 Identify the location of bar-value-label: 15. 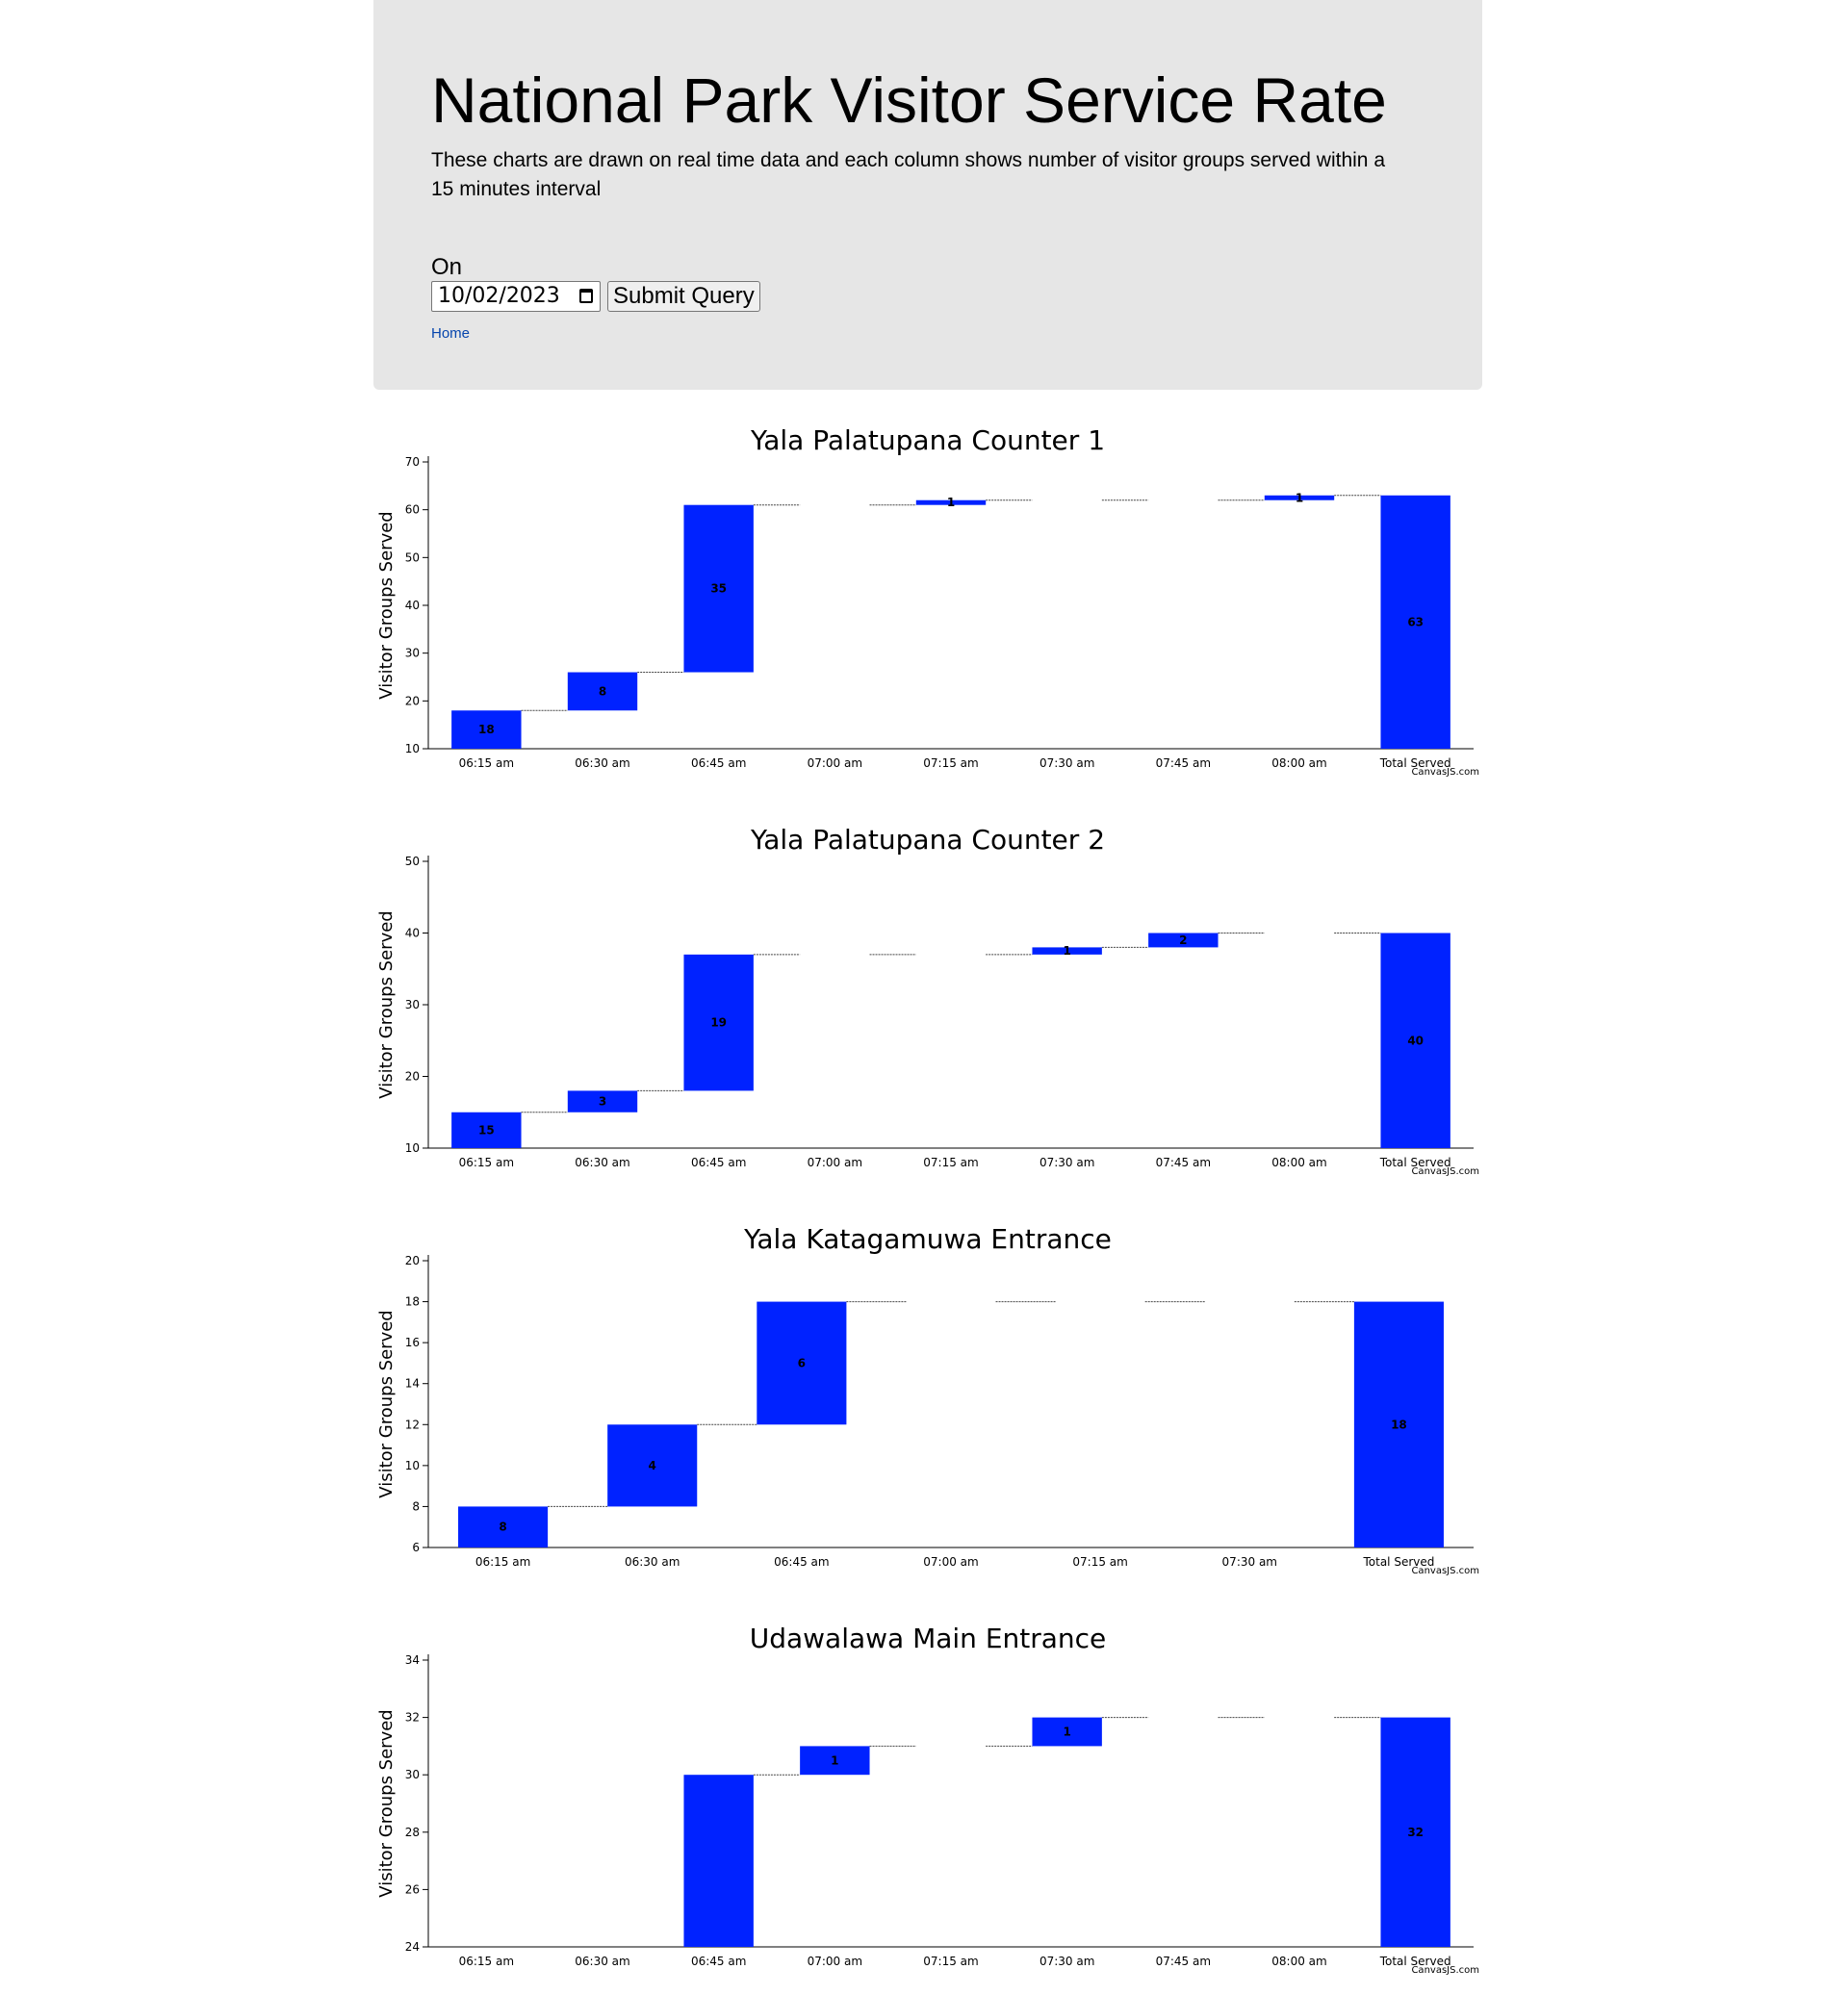
(486, 1130).